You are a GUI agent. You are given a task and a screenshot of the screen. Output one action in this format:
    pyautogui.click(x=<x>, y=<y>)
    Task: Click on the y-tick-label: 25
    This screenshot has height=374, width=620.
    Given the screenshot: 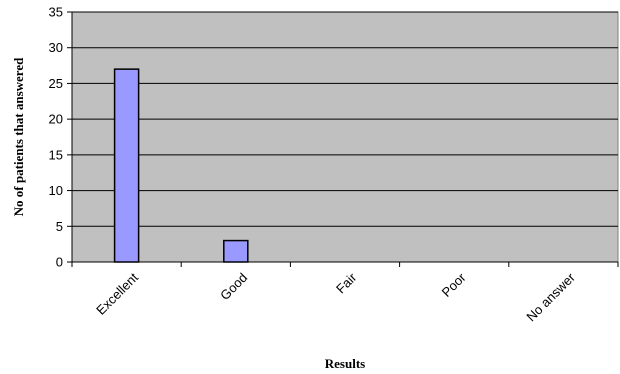 What is the action you would take?
    pyautogui.click(x=56, y=83)
    